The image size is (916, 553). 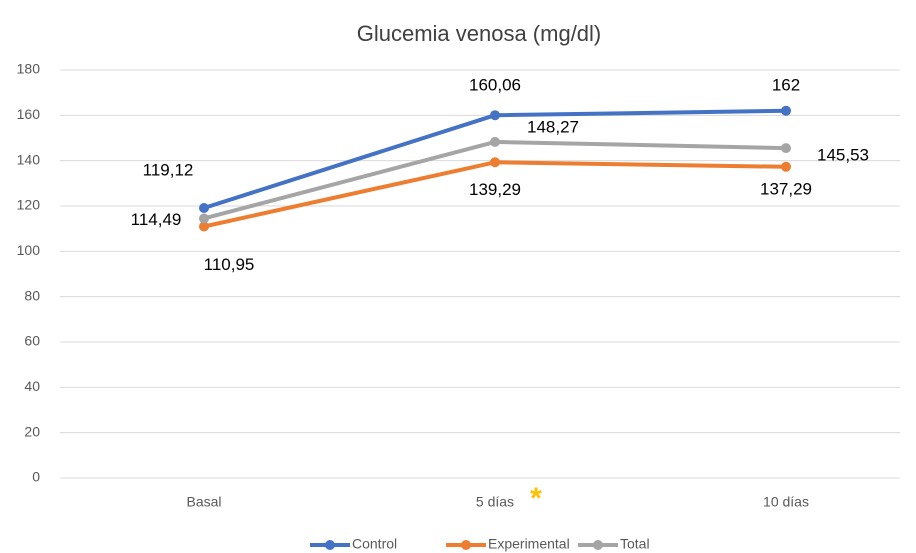 What do you see at coordinates (479, 33) in the screenshot?
I see `chart-title: Glucemia venosa (mg/dl)` at bounding box center [479, 33].